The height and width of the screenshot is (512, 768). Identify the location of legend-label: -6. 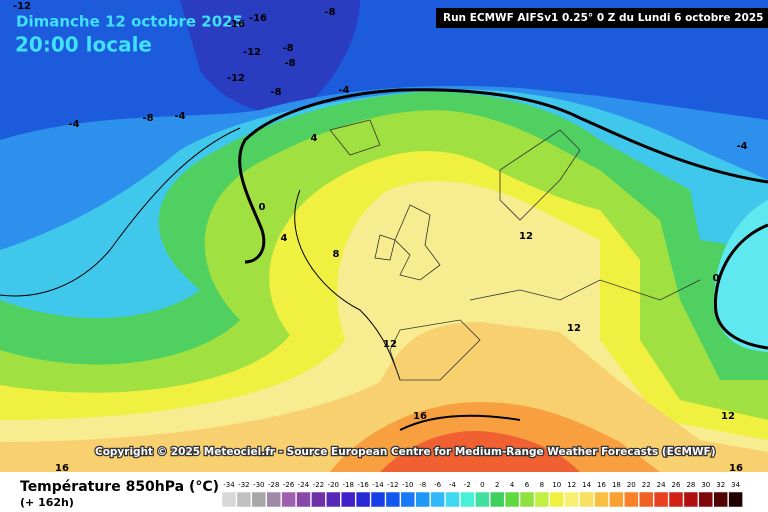
(438, 485).